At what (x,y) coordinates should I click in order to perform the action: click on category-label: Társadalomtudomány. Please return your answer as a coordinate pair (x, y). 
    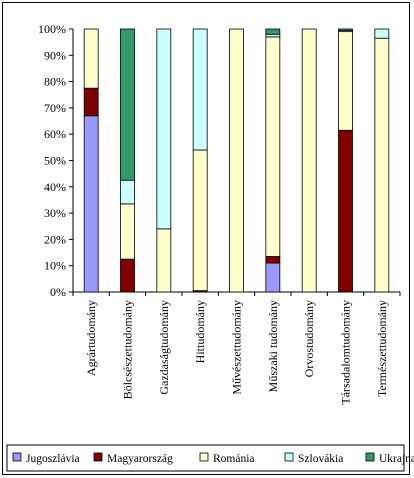
    Looking at the image, I should click on (346, 352).